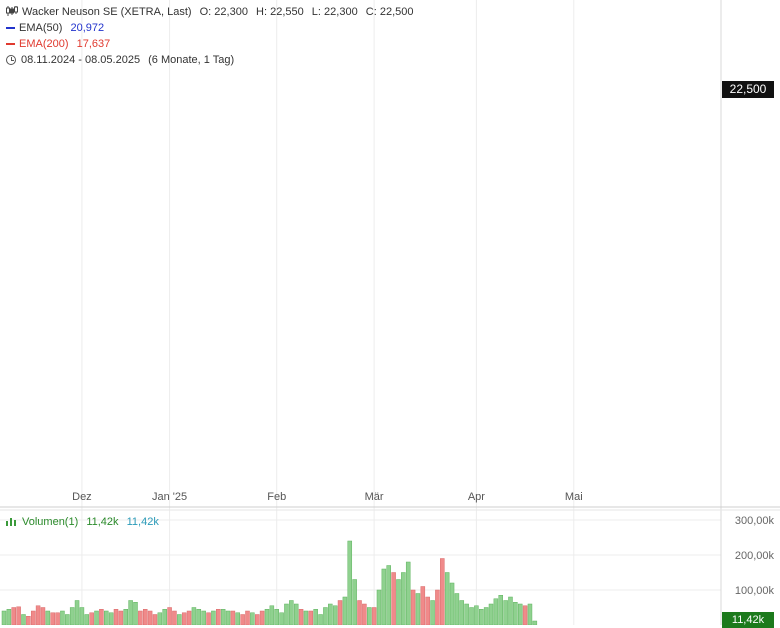  I want to click on volume-tick-label: 200,00k, so click(755, 556).